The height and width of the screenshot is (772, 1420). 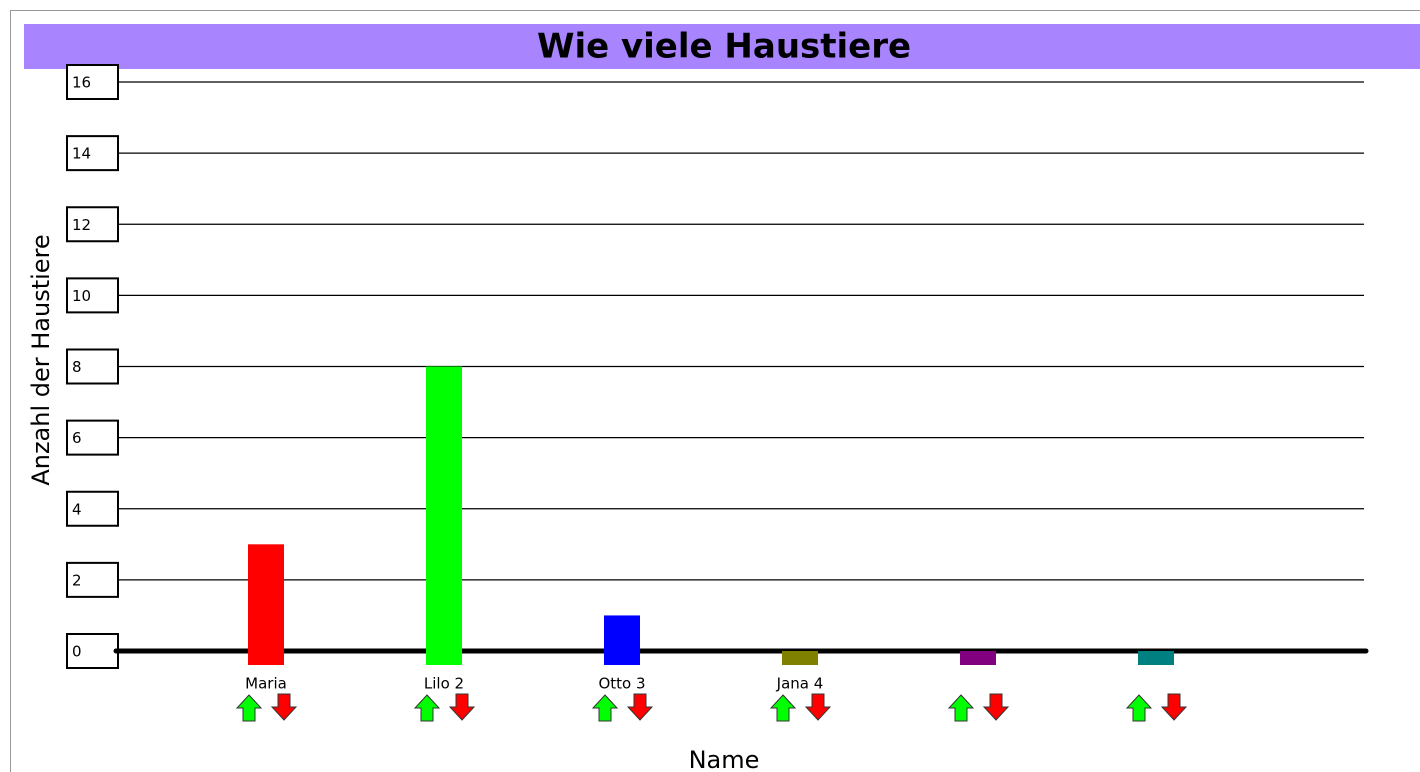 I want to click on y-tick-label: 4, so click(x=77, y=509).